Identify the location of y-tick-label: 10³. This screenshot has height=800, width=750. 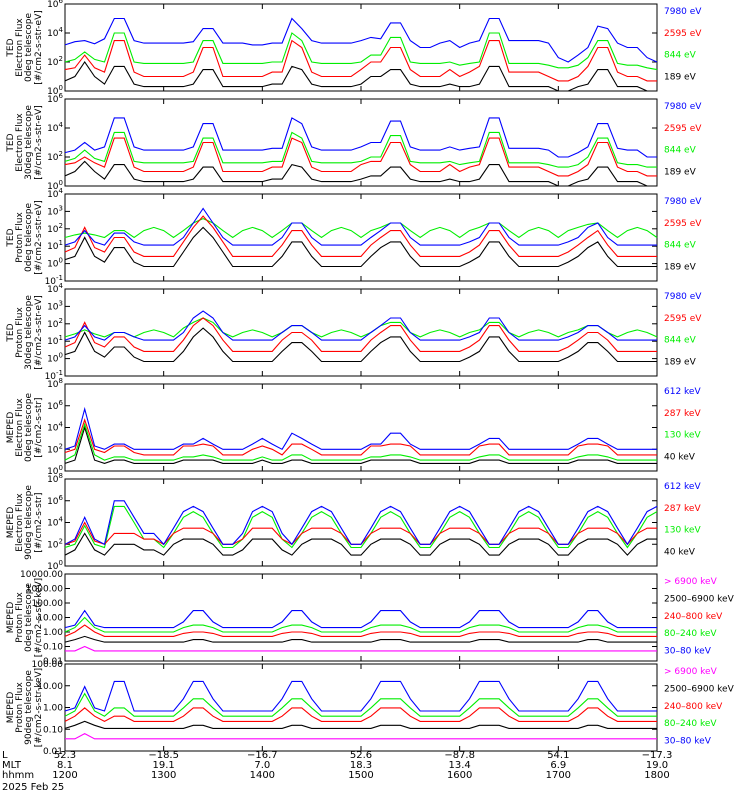
(55, 305).